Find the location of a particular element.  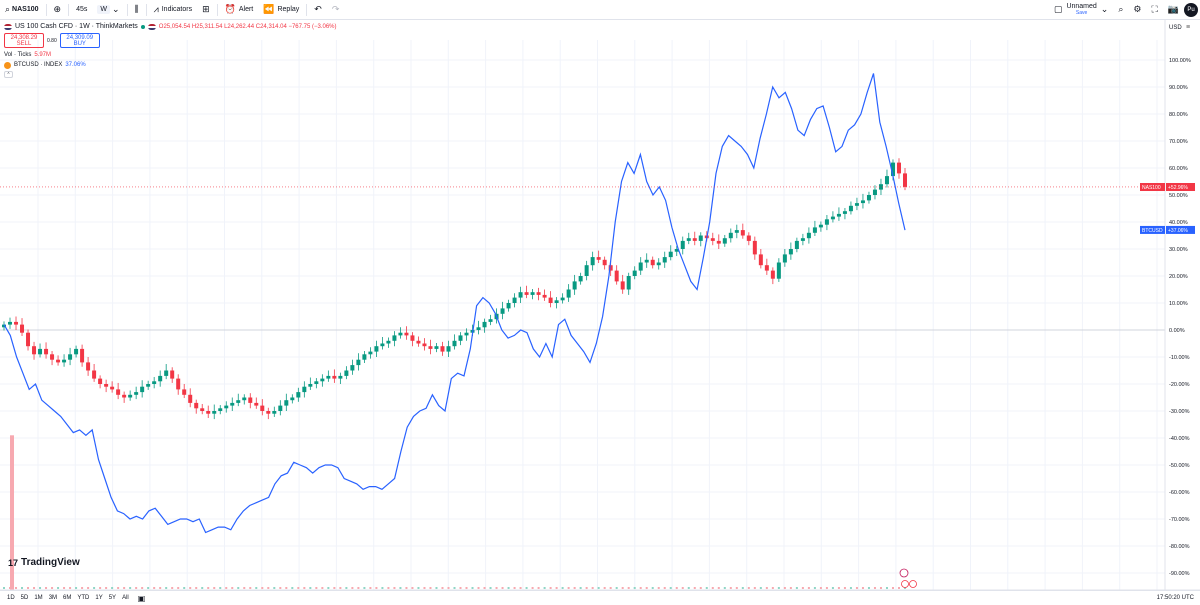

event-markers is located at coordinates (908, 578).